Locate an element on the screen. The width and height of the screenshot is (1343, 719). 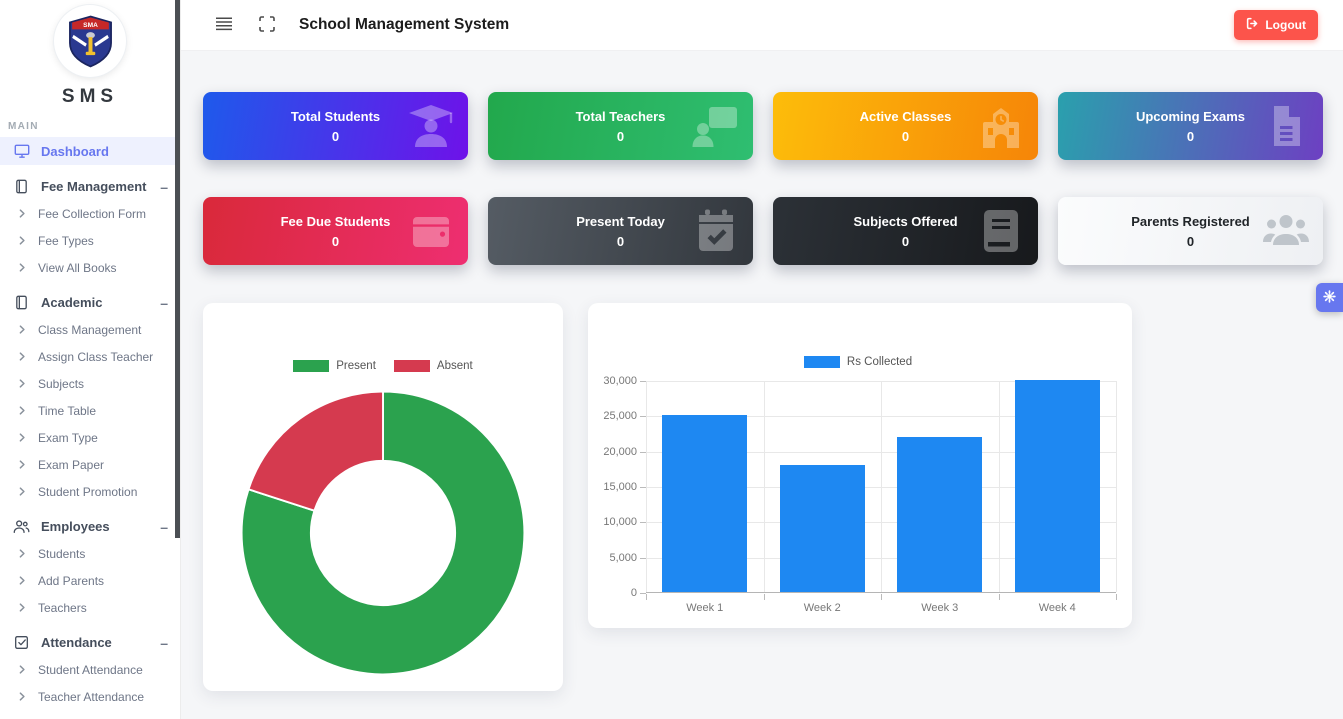
logout-button: Logout is located at coordinates (1276, 25).